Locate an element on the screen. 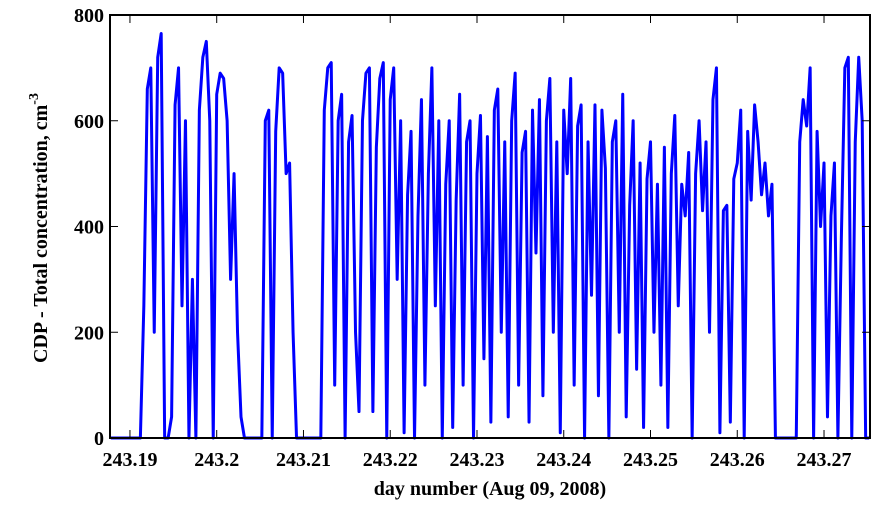 The image size is (872, 508). x-tick-label: 243.21 is located at coordinates (303, 460).